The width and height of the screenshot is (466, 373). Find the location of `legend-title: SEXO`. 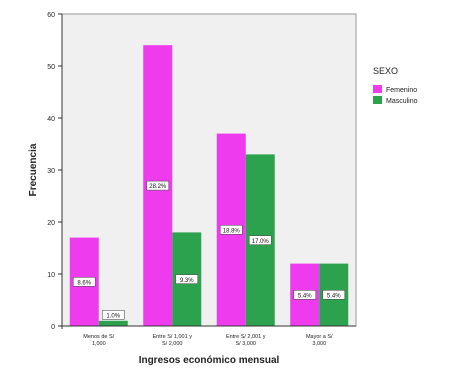

legend-title: SEXO is located at coordinates (385, 71).